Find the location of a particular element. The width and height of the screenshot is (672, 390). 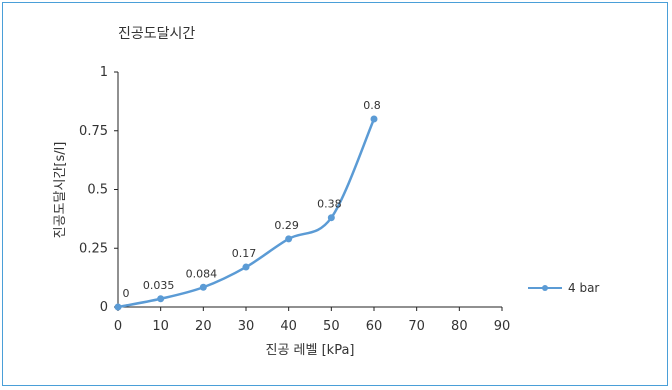

data-label: 0.17 is located at coordinates (244, 253).